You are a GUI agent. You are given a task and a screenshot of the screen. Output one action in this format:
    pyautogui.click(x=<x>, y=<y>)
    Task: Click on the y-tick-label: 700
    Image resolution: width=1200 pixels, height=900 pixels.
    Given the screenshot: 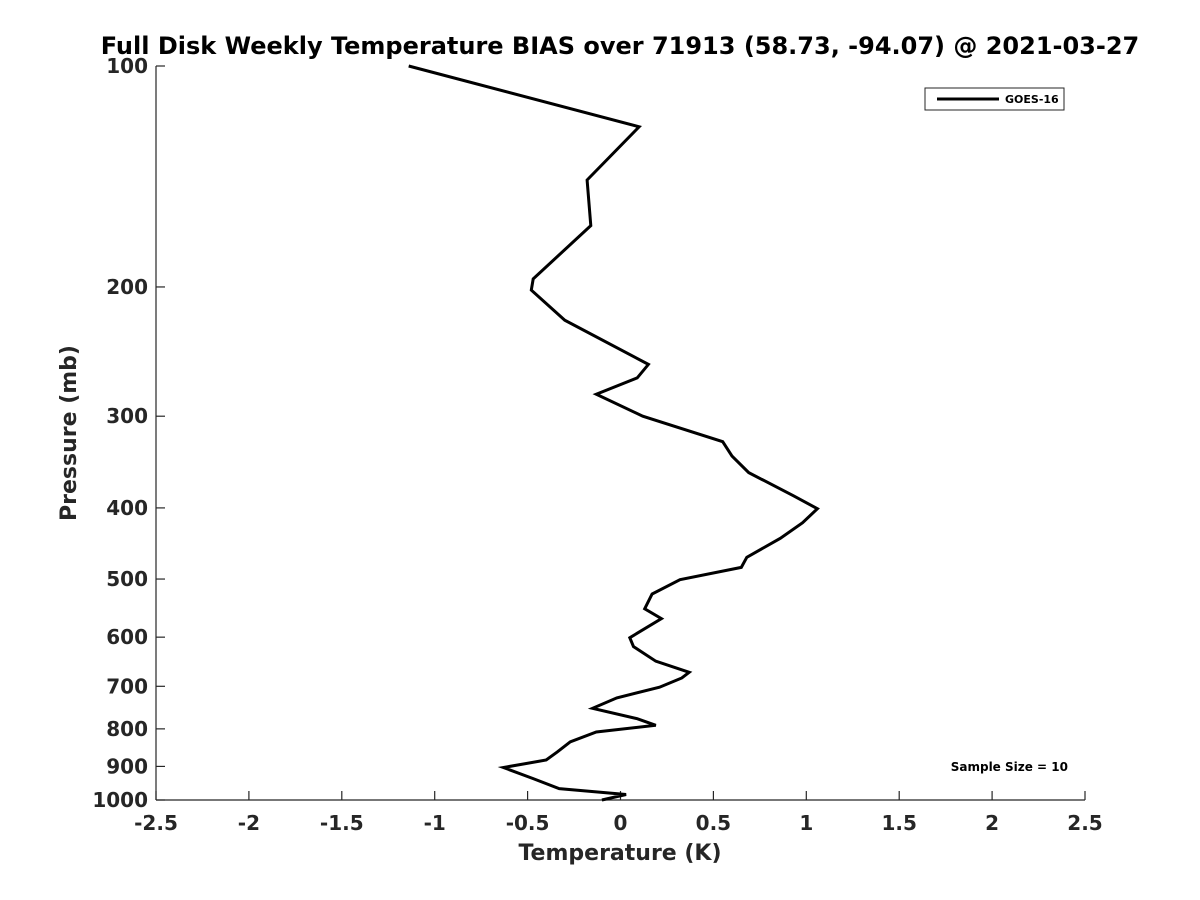 What is the action you would take?
    pyautogui.click(x=127, y=686)
    